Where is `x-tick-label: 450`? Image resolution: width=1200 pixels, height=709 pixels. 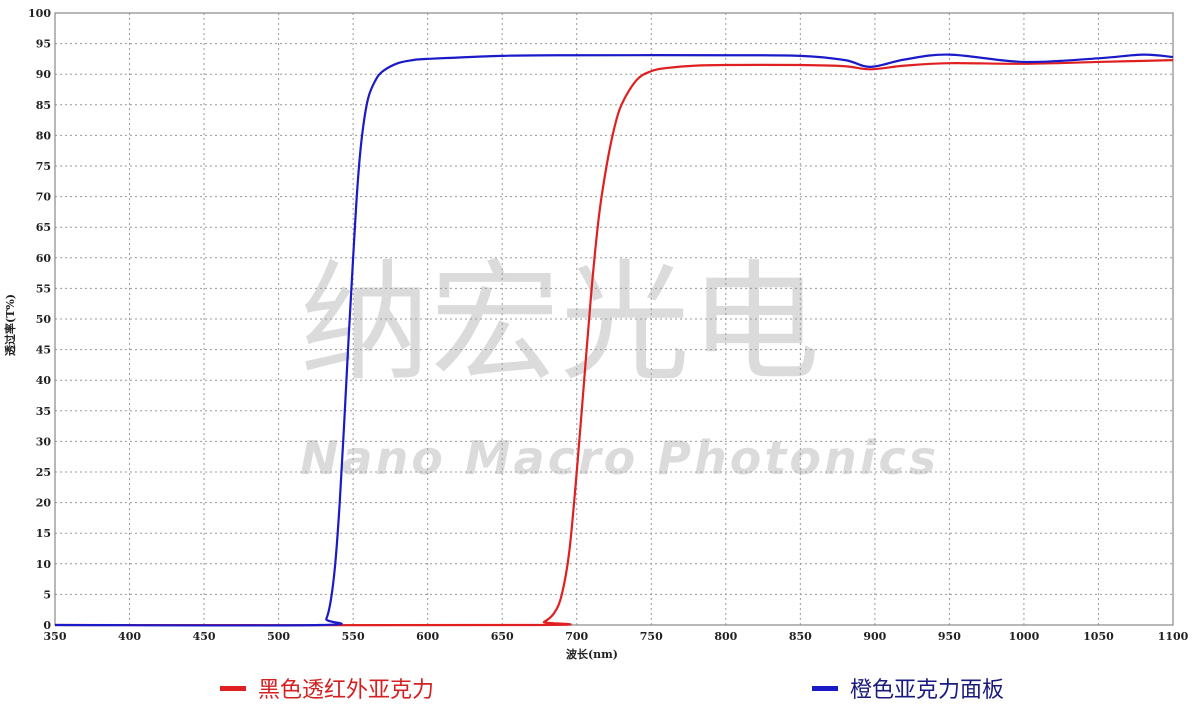 x-tick-label: 450 is located at coordinates (204, 636).